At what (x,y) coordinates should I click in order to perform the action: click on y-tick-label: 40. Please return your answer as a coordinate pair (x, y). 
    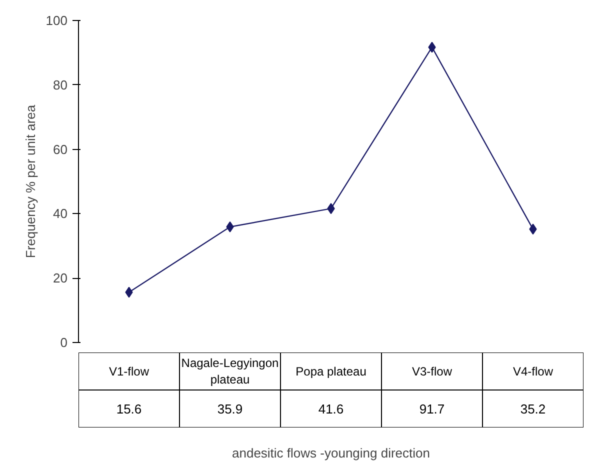
    Looking at the image, I should click on (60, 214).